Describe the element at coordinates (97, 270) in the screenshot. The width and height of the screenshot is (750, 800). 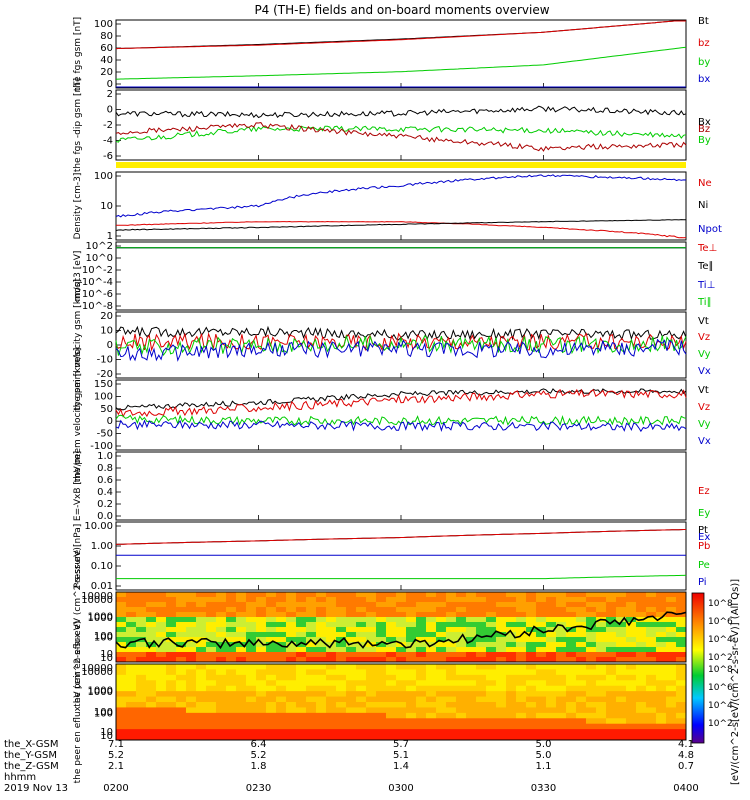
I see `y-tick-label: 10^-2` at that location.